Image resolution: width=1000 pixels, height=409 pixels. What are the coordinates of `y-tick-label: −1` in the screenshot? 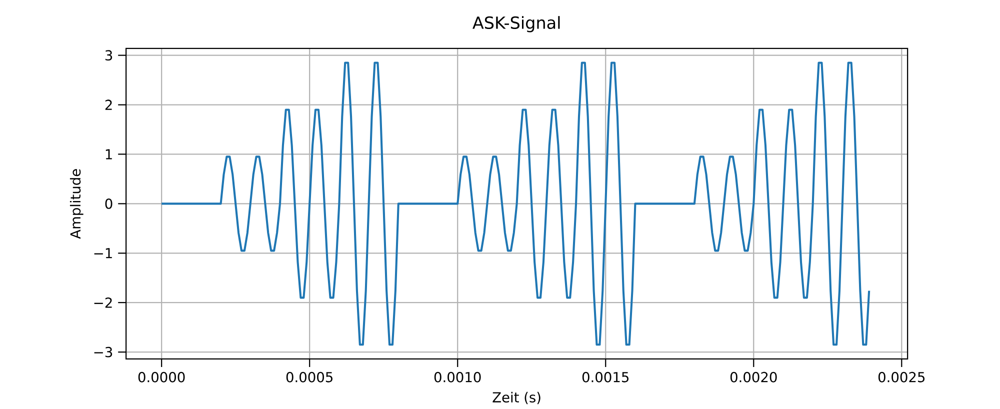 It's located at (103, 253).